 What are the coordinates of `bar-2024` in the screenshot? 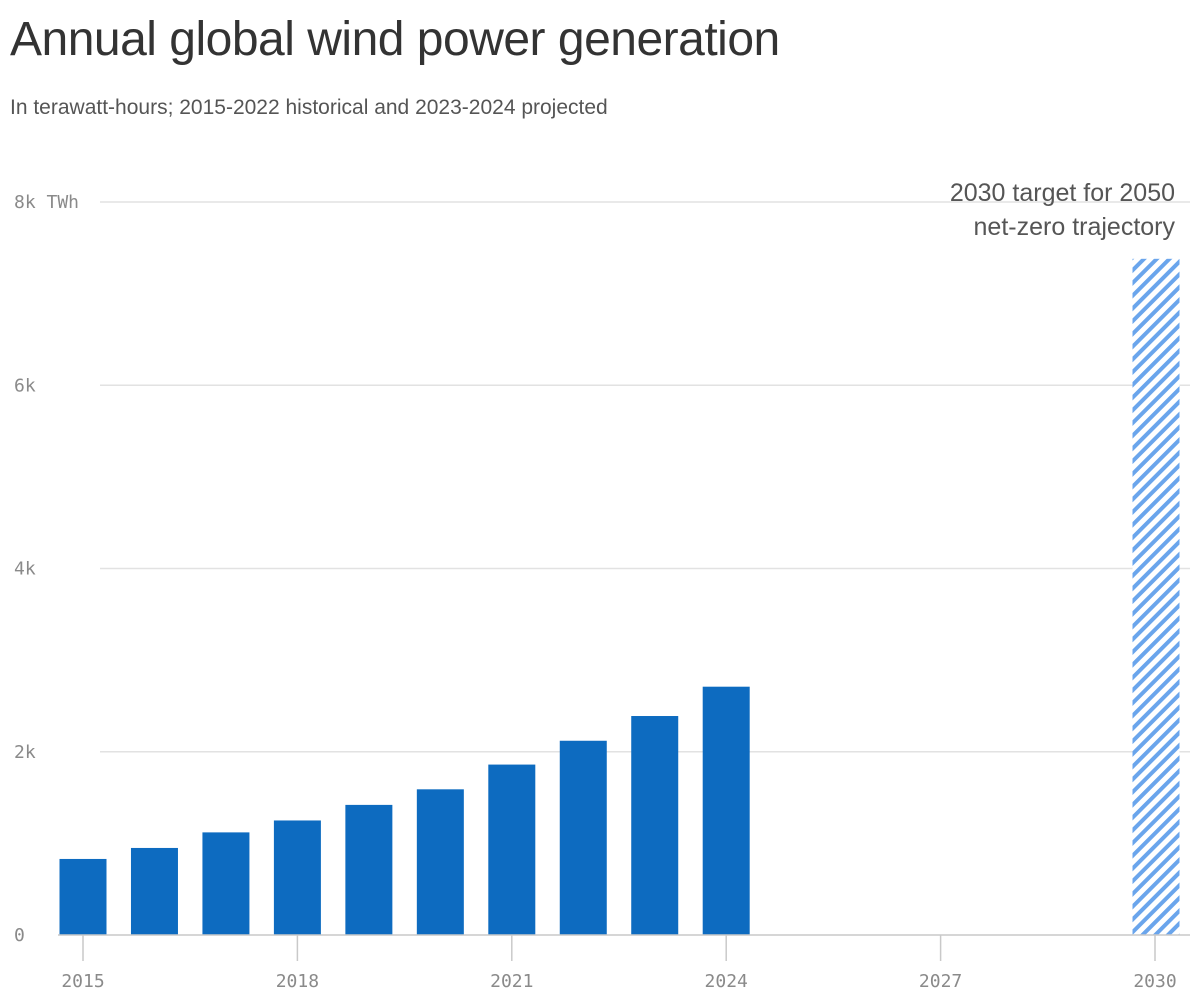 It's located at (726, 810).